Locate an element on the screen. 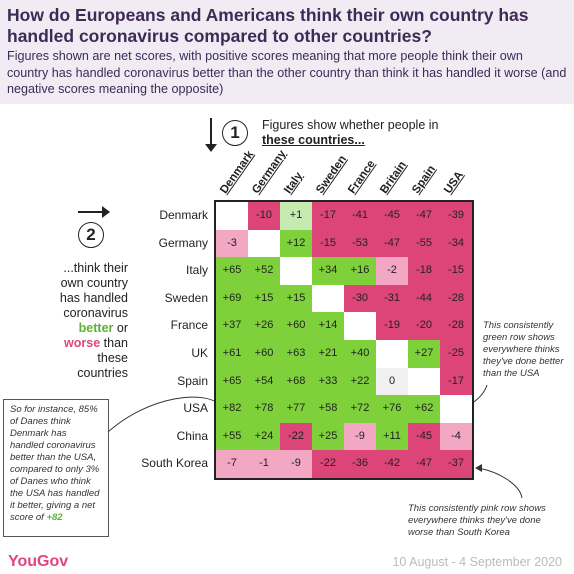 Image resolution: width=574 pixels, height=574 pixels. row-label: Denmark is located at coordinates (183, 215).